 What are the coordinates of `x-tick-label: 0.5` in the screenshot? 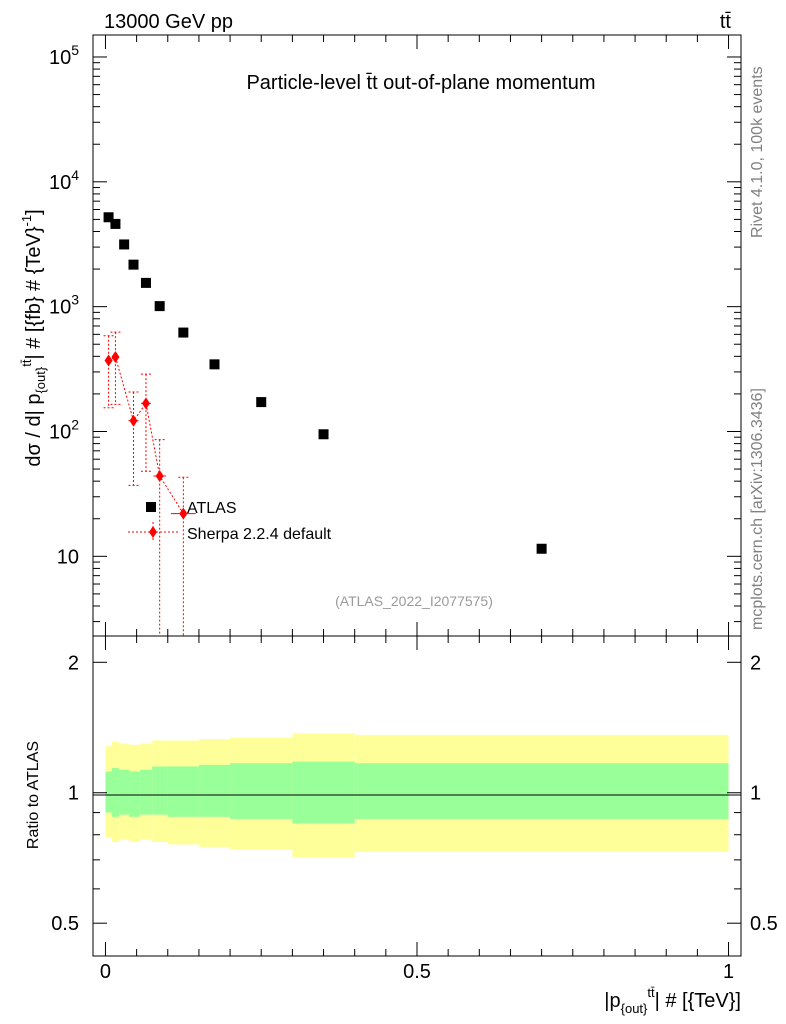 It's located at (417, 972).